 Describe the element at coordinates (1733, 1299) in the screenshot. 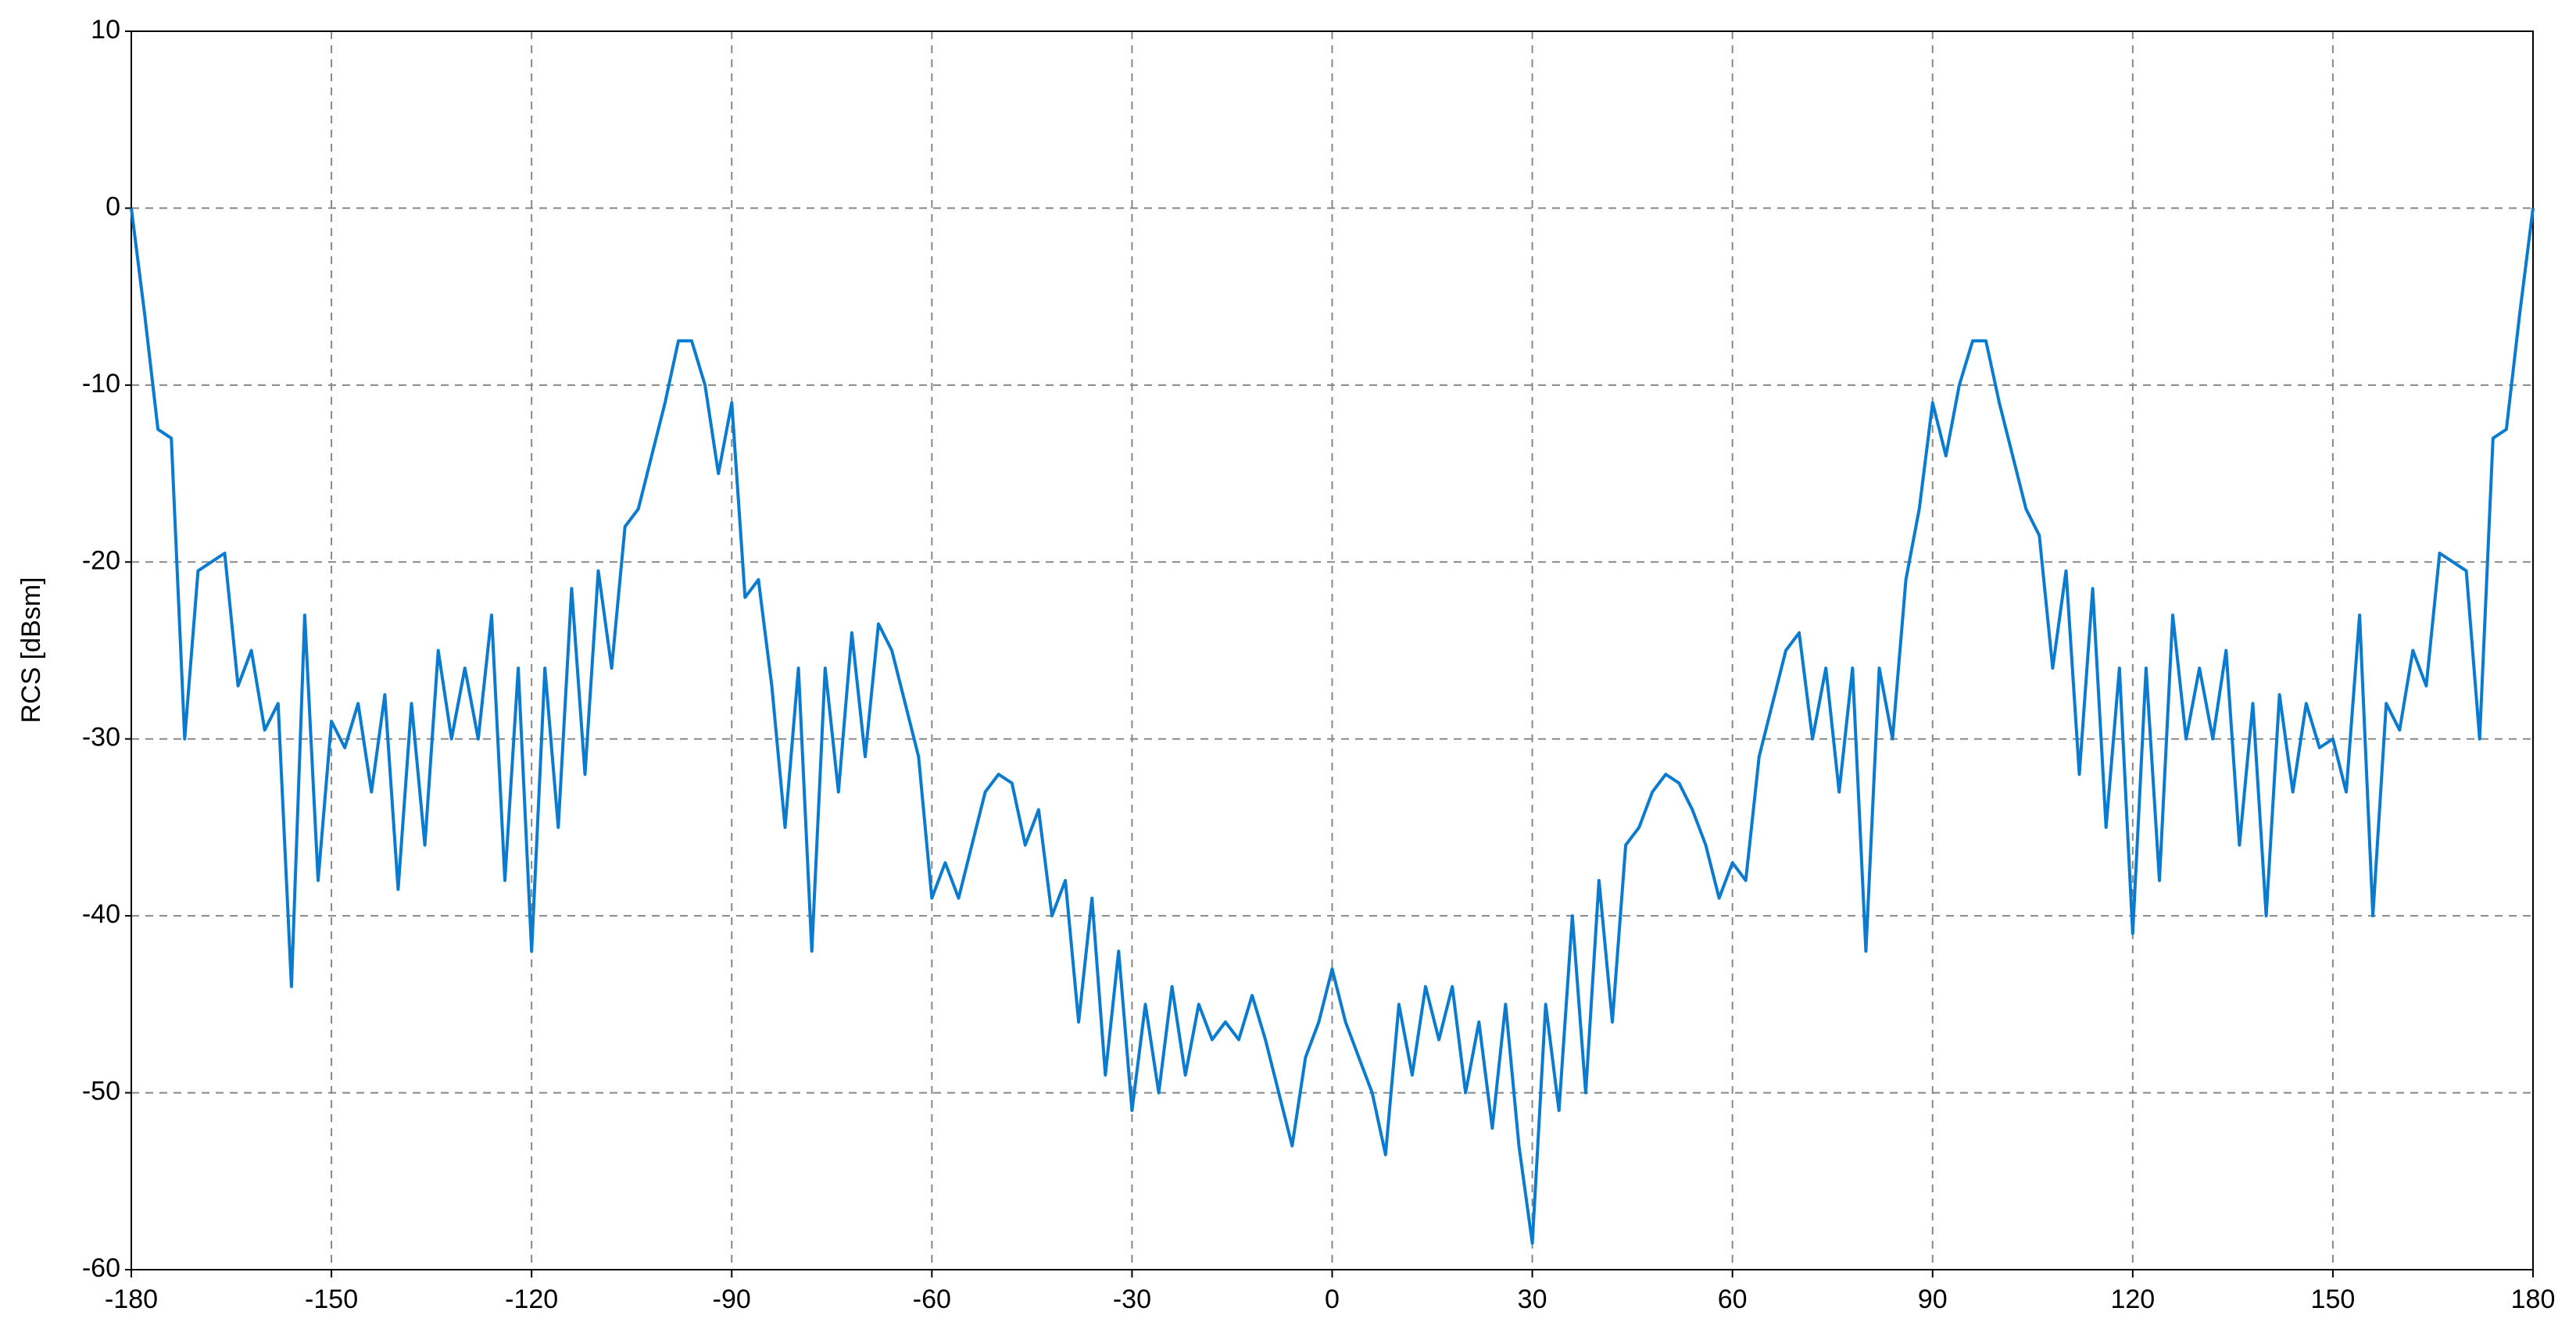

I see `x-tick-label: 60` at that location.